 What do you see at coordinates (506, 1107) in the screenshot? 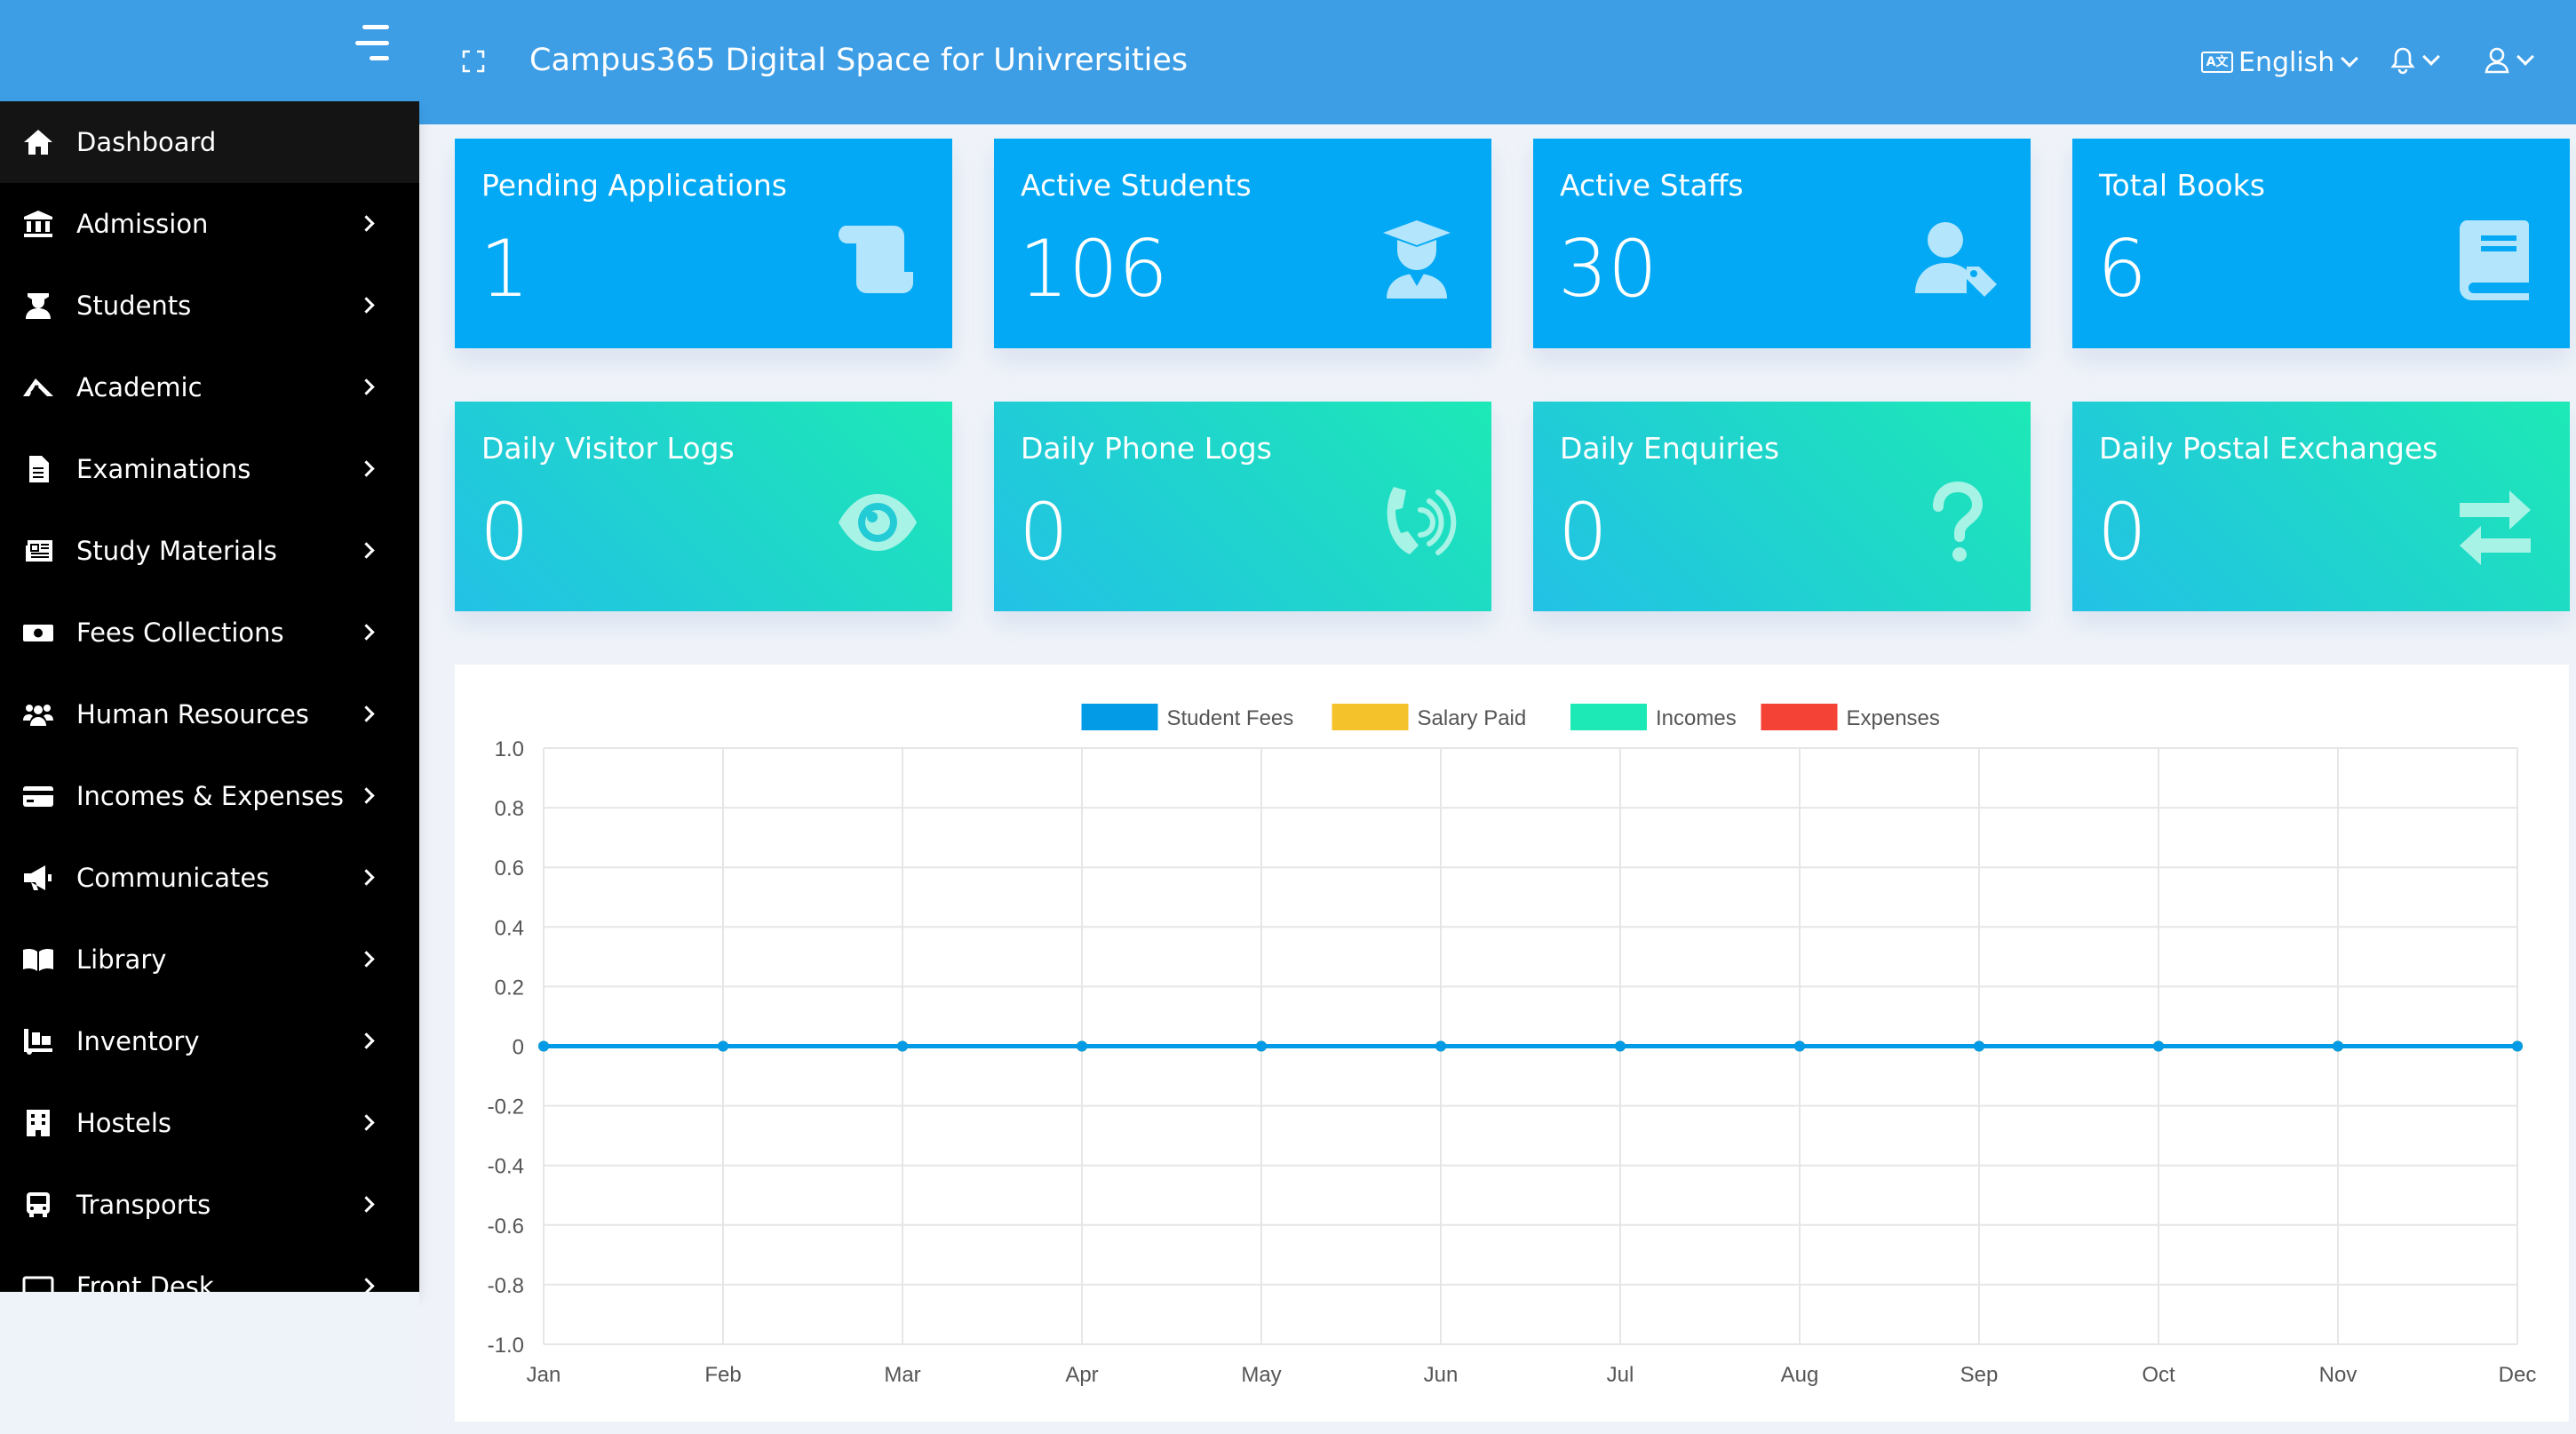
I see `y-tick-label: -0.2` at bounding box center [506, 1107].